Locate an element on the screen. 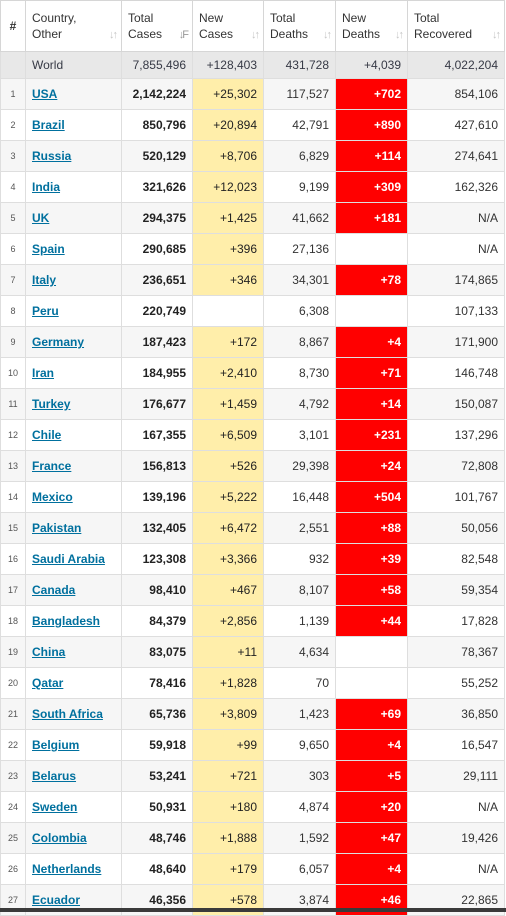  row-index: 15 is located at coordinates (13, 528).